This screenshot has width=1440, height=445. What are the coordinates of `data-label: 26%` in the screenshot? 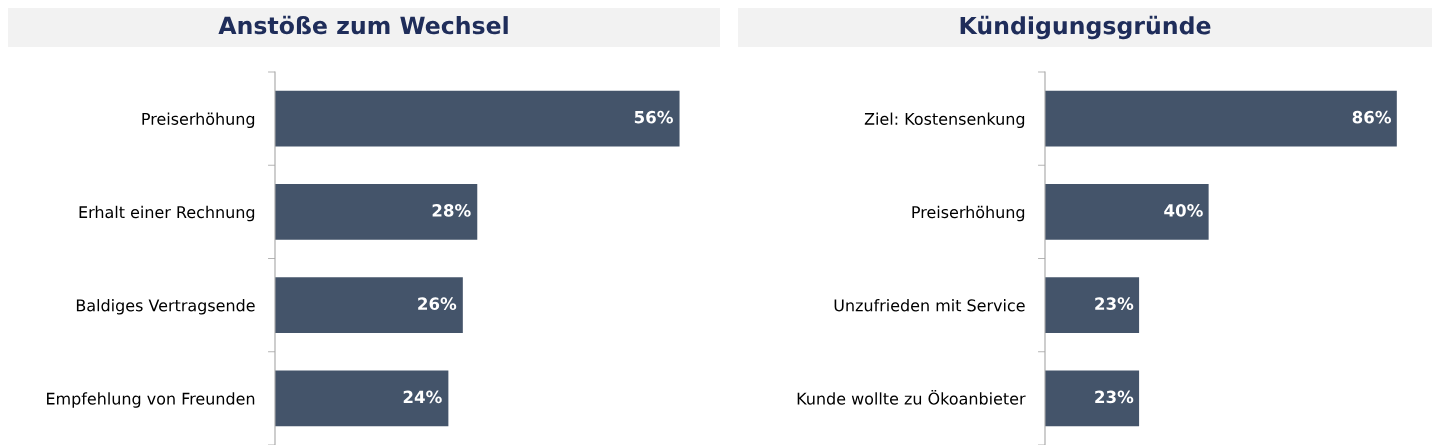 It's located at (437, 303).